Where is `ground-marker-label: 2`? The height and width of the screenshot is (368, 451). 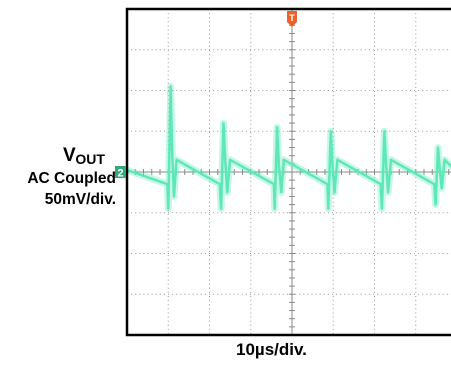
ground-marker-label: 2 is located at coordinates (120, 174).